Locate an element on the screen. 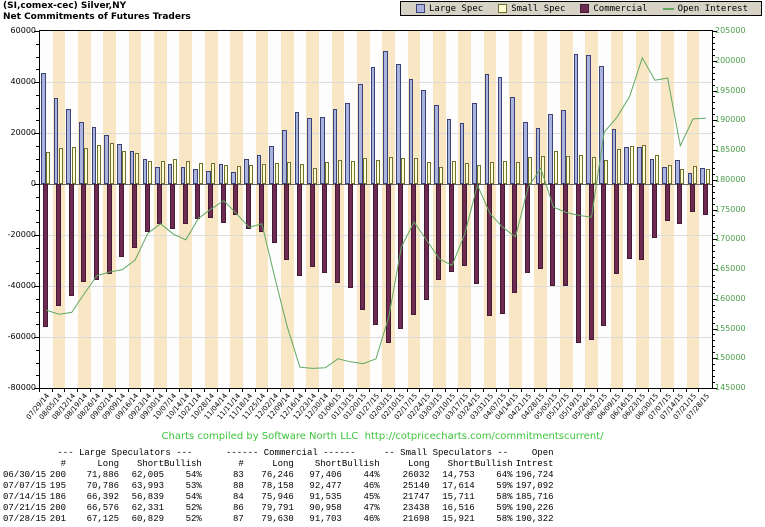  stats-value: 67,125 is located at coordinates (102, 519).